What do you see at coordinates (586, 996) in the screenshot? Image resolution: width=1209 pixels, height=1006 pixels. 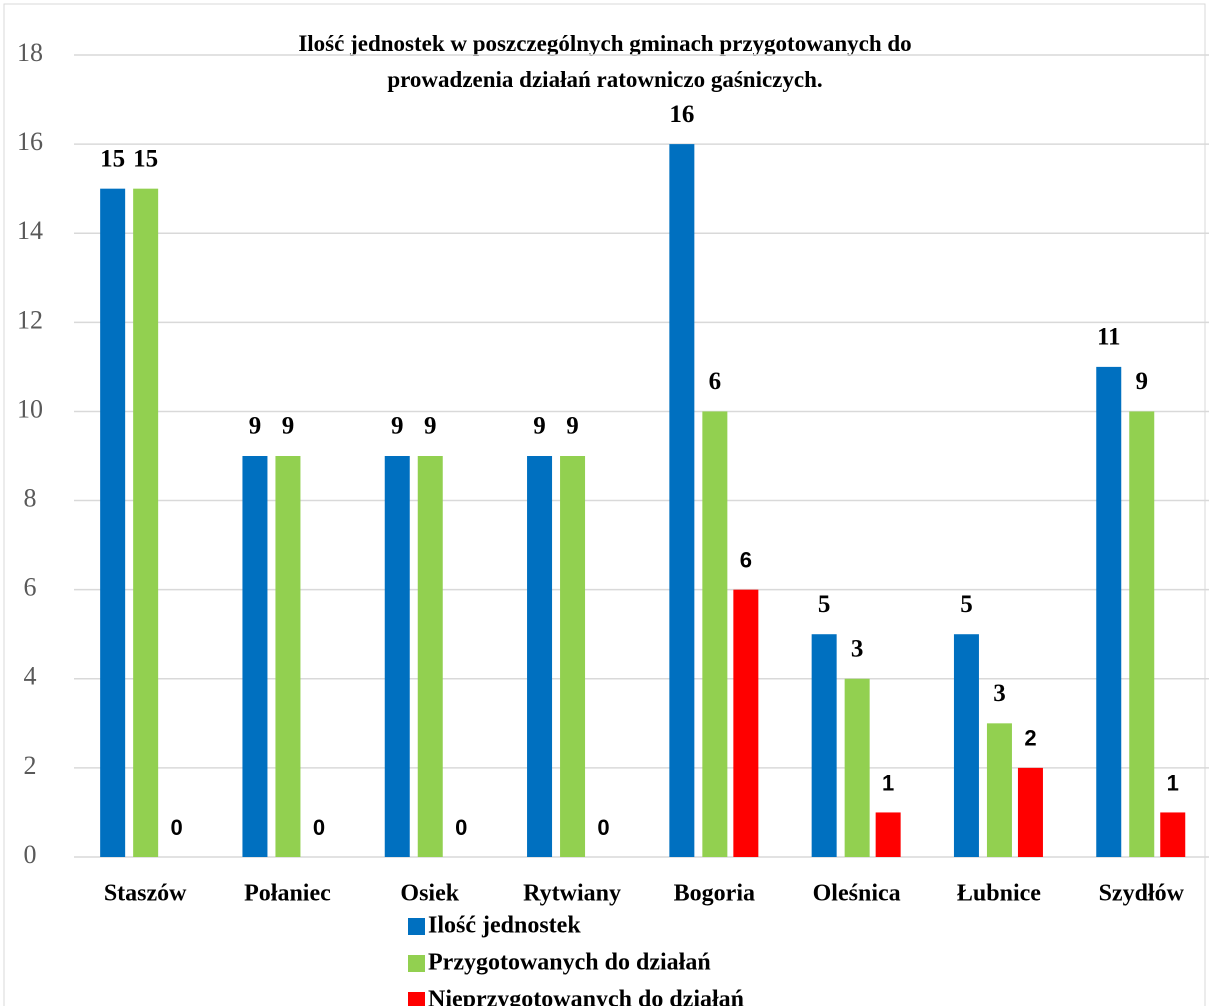 I see `legend-label: Nieprzygotowanych do działań` at bounding box center [586, 996].